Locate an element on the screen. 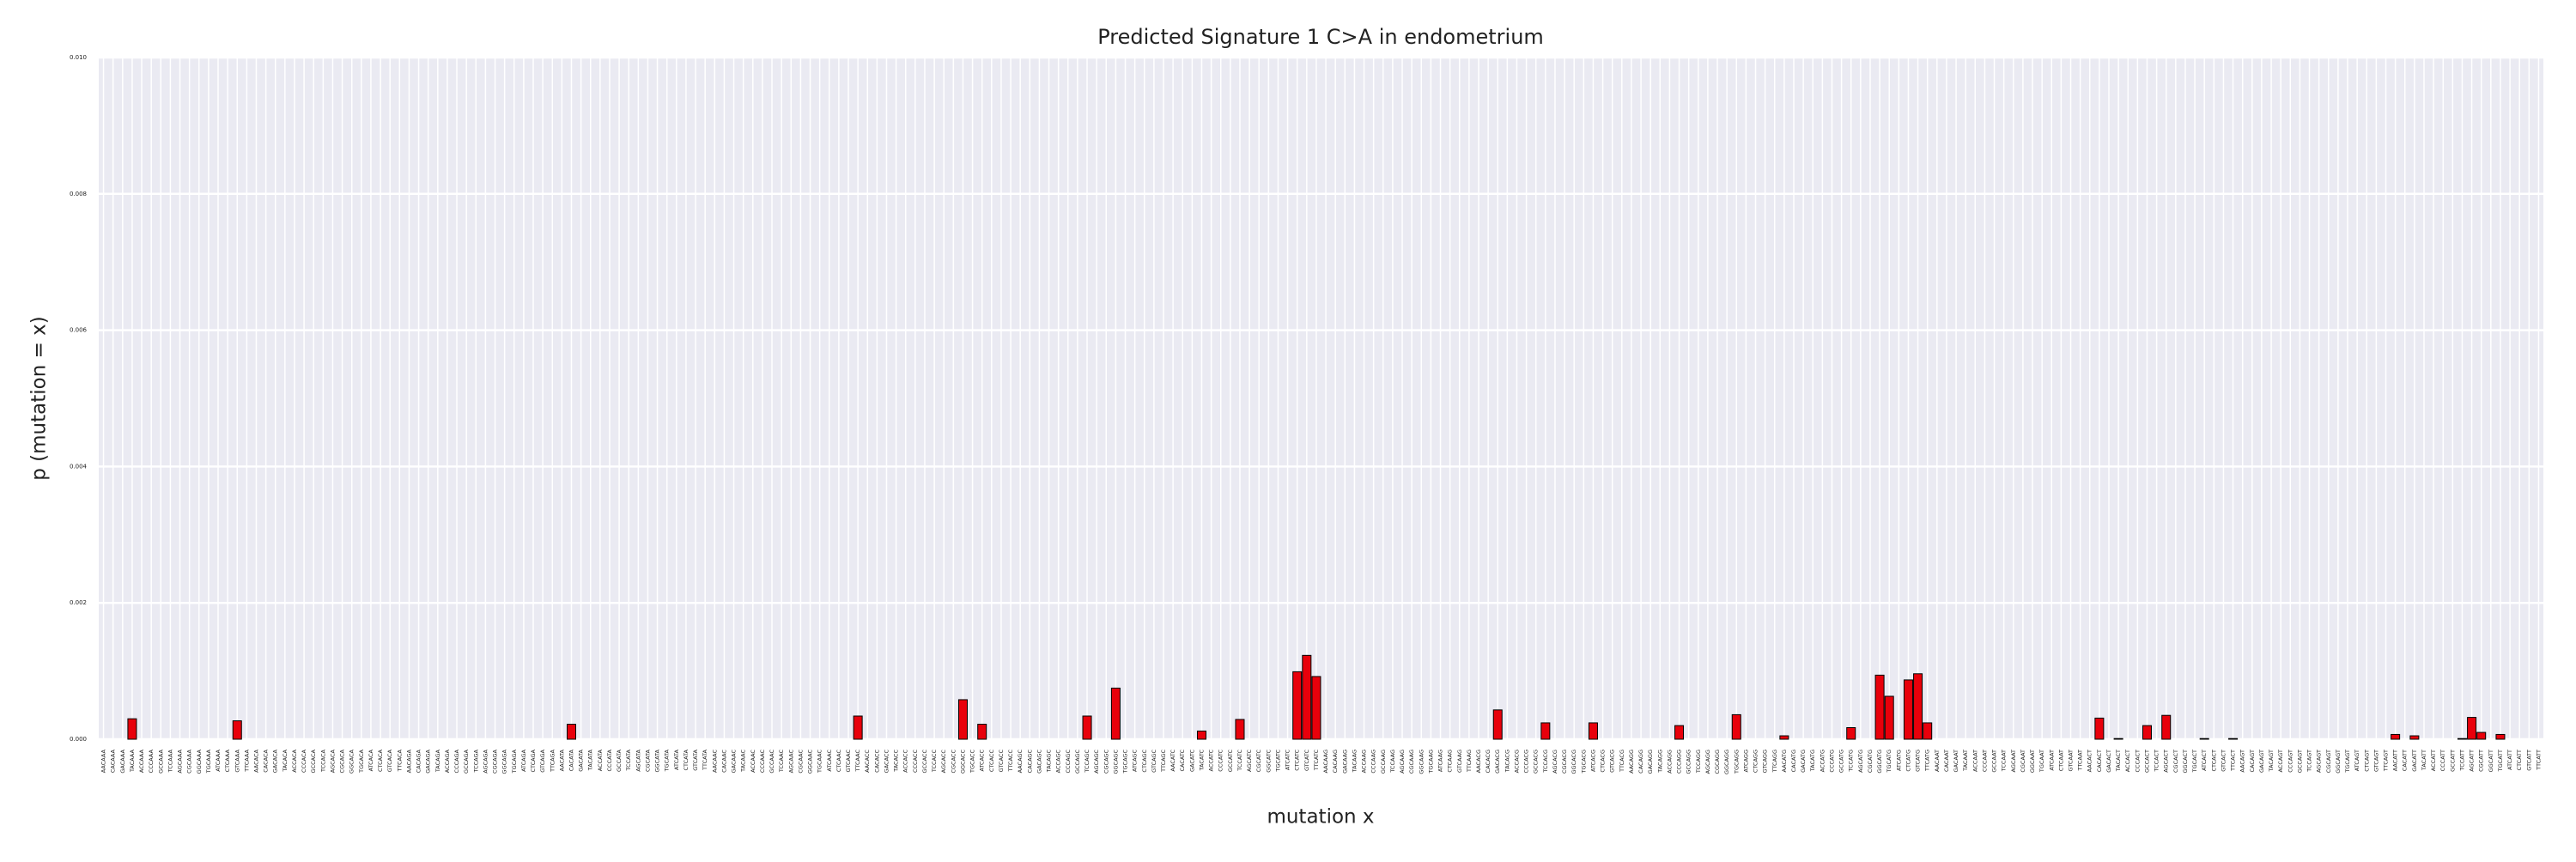 This screenshot has height=862, width=2576. x-tick-label: CGCAAG is located at coordinates (1411, 762).